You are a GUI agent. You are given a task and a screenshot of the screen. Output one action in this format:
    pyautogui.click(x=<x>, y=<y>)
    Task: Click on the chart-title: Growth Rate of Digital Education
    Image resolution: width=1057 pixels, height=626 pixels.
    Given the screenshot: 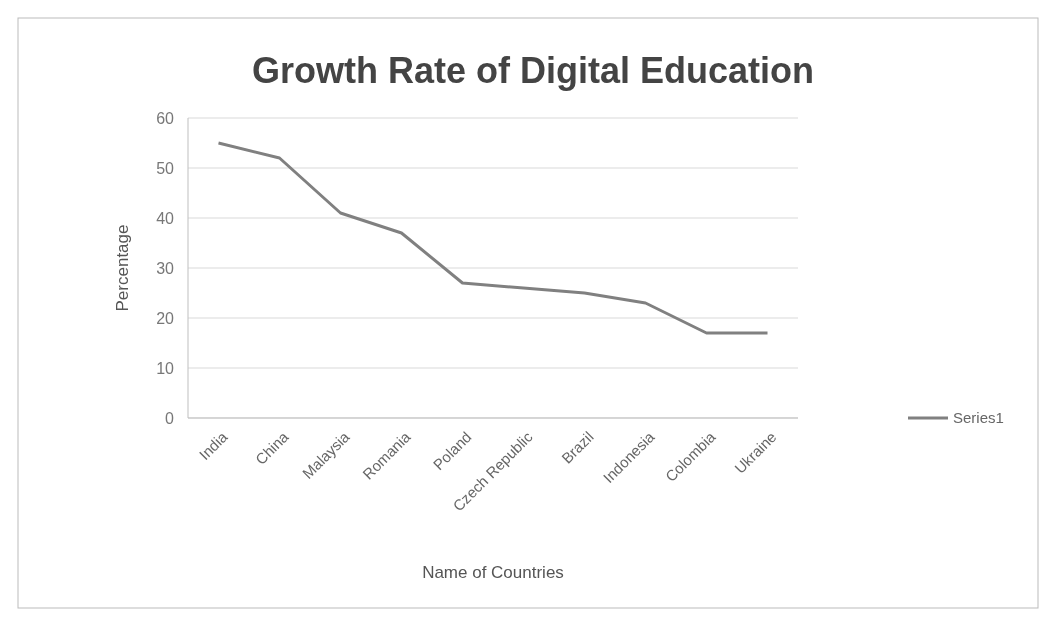 What is the action you would take?
    pyautogui.click(x=533, y=70)
    